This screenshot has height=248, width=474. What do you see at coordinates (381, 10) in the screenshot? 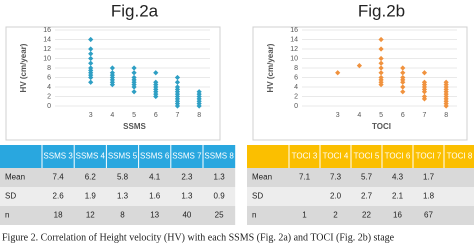
I see `chart-title: Fig.2b` at bounding box center [381, 10].